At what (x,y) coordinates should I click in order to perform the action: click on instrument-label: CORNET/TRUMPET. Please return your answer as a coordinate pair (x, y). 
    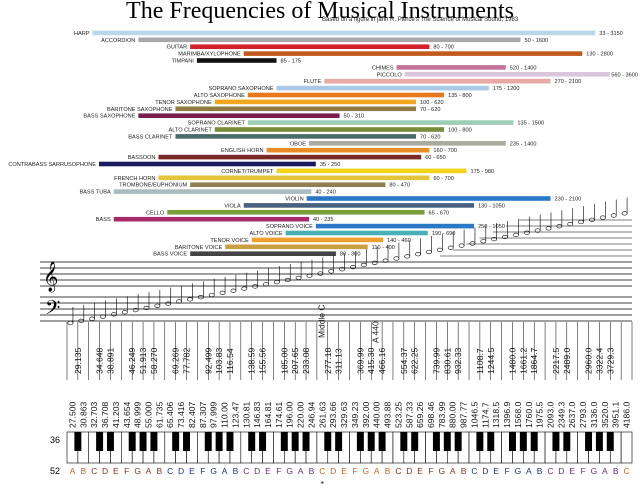
    Looking at the image, I should click on (247, 172).